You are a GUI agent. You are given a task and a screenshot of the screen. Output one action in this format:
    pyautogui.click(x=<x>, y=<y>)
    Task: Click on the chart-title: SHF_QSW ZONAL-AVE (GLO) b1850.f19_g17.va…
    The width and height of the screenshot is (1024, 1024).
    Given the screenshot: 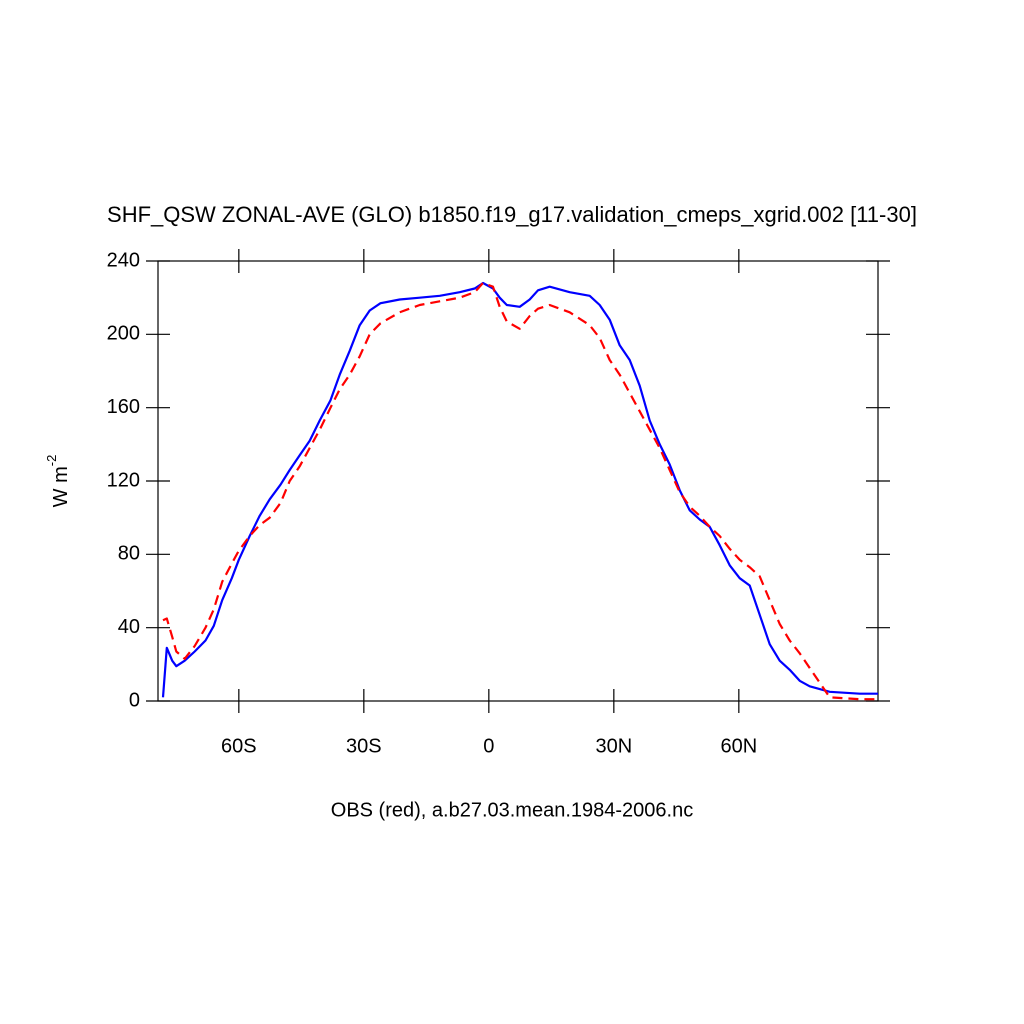 What is the action you would take?
    pyautogui.click(x=512, y=214)
    